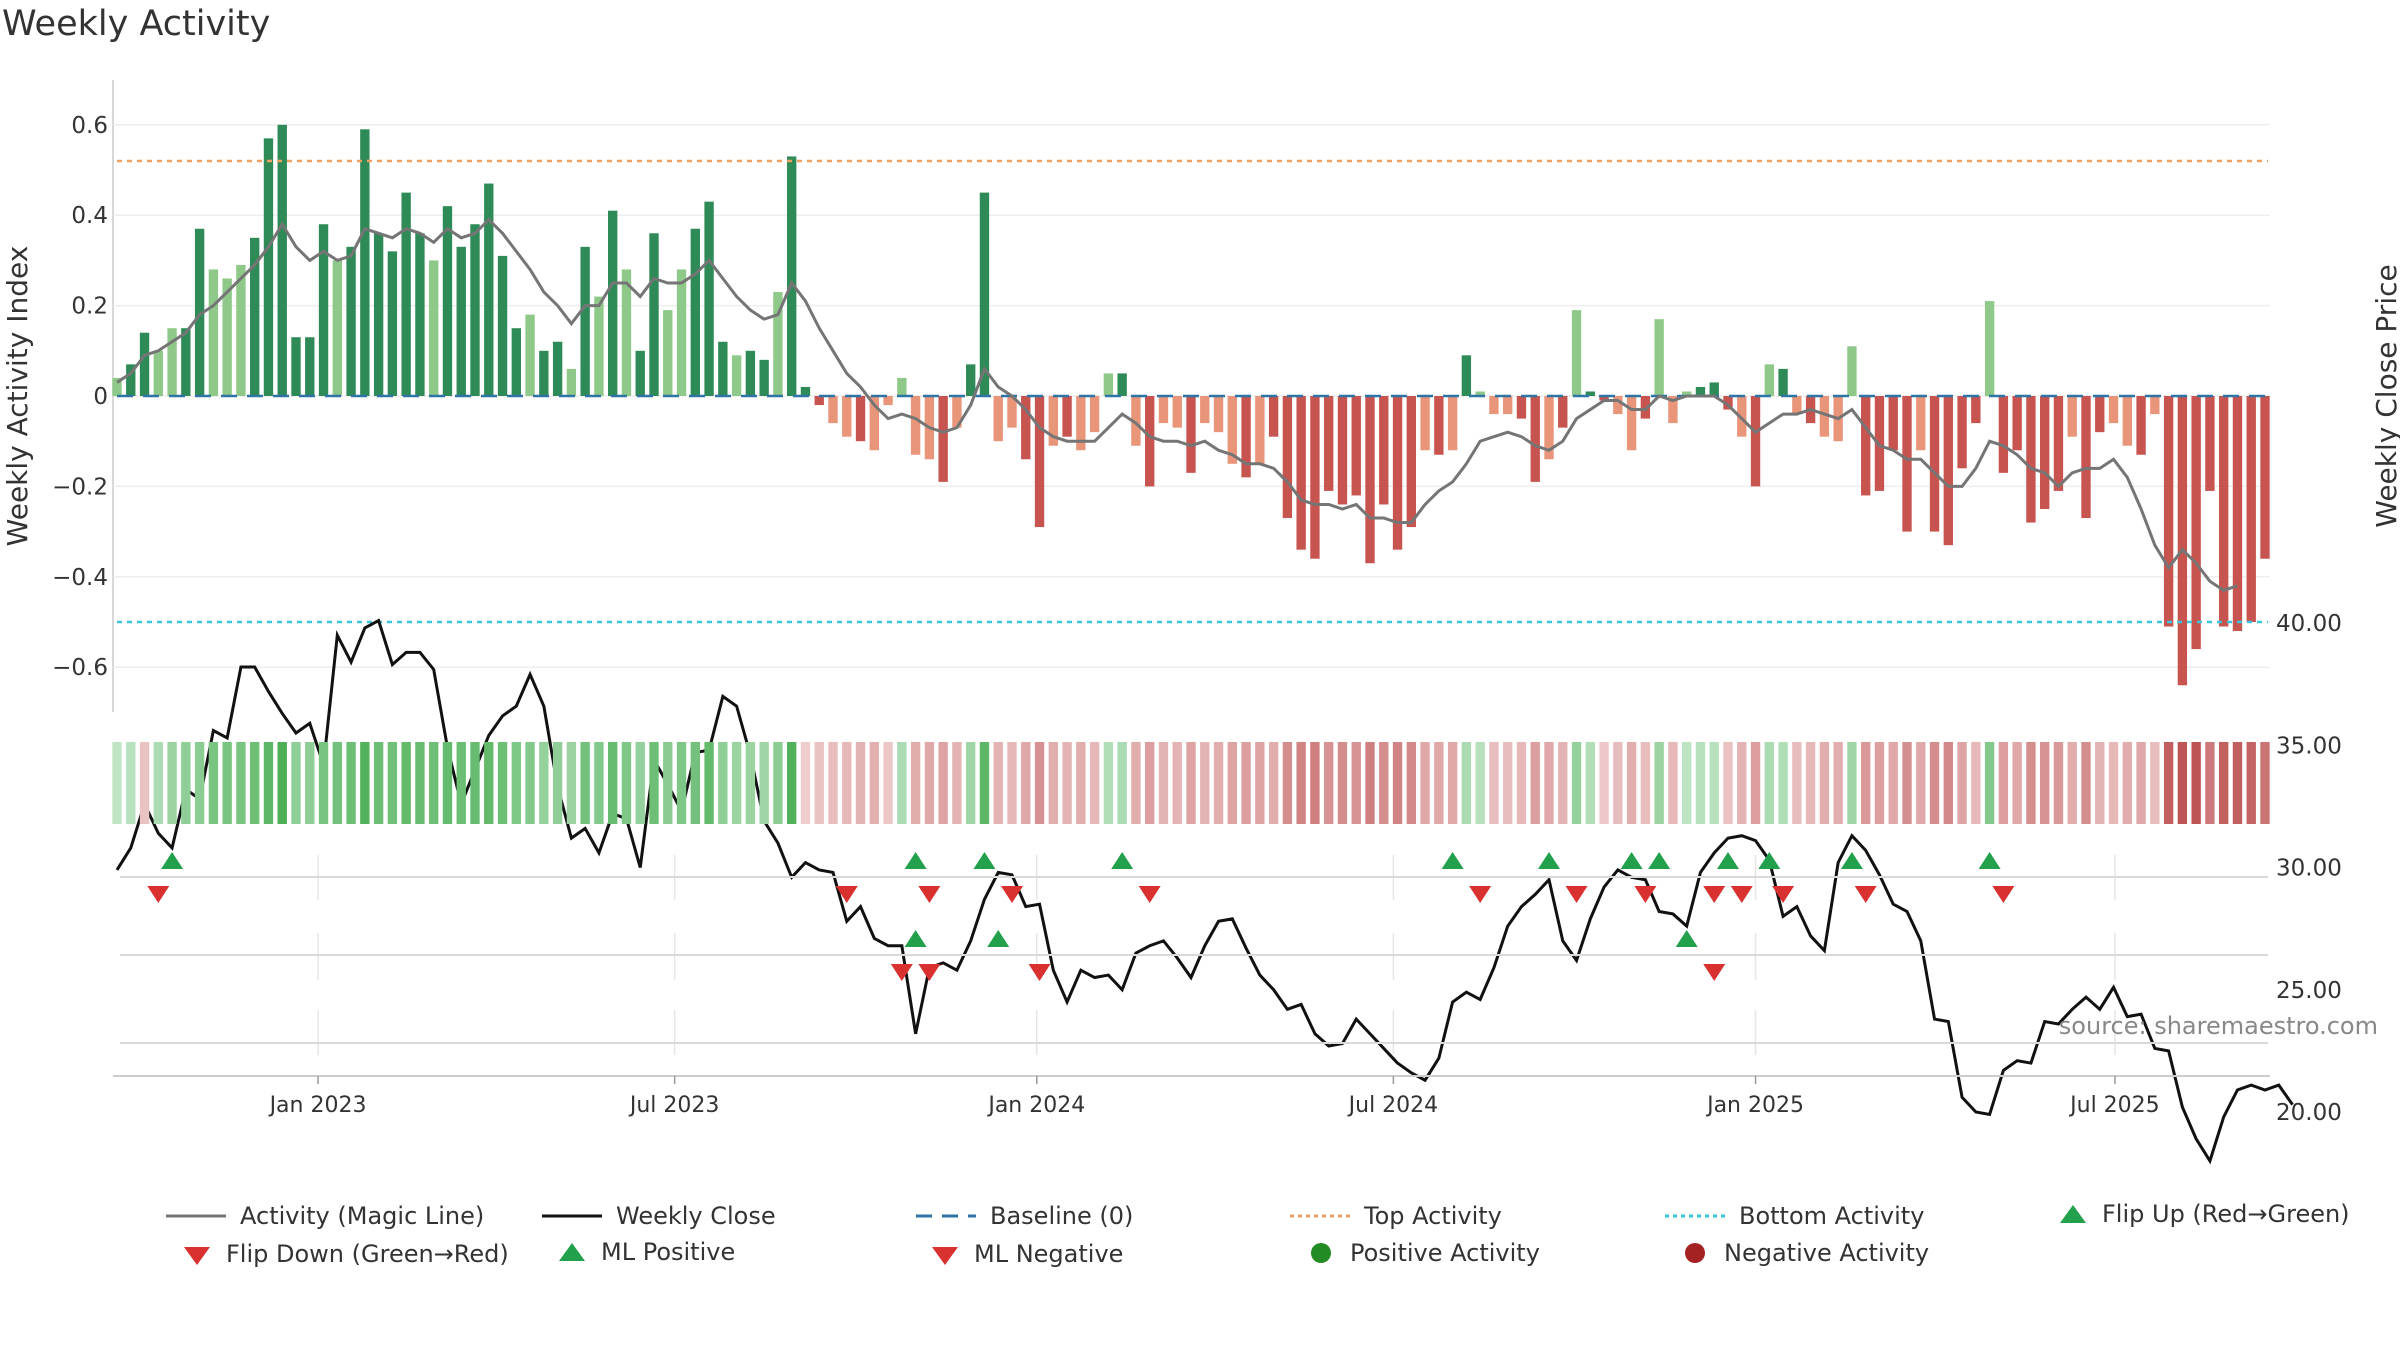 The height and width of the screenshot is (1350, 2400). What do you see at coordinates (80, 487) in the screenshot?
I see `y-tick-label: −0.2` at bounding box center [80, 487].